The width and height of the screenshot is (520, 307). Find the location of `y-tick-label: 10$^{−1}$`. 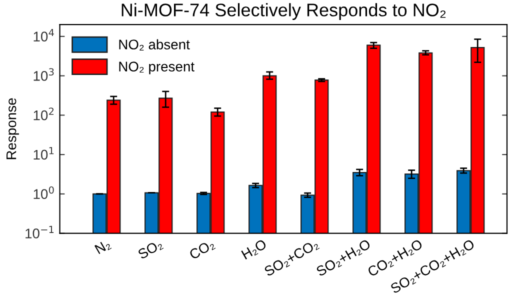

y-tick-label: 10$^{−1}$ is located at coordinates (40, 232).